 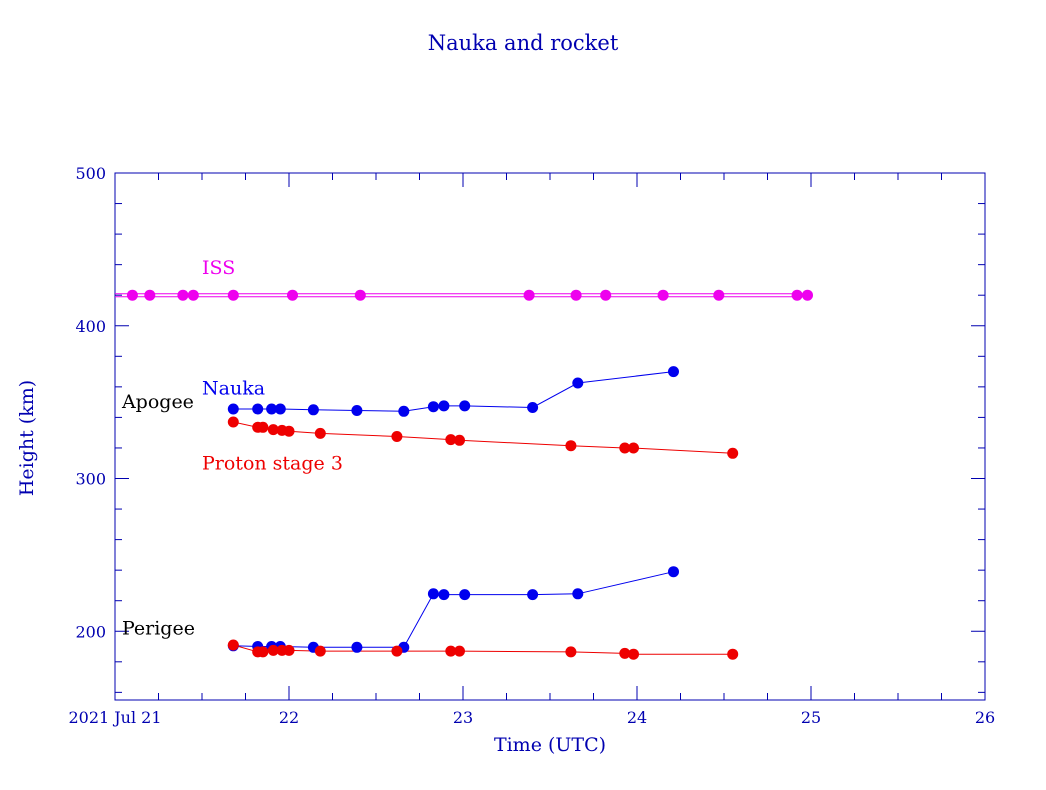 I want to click on x-tick-label: 25, so click(x=811, y=717).